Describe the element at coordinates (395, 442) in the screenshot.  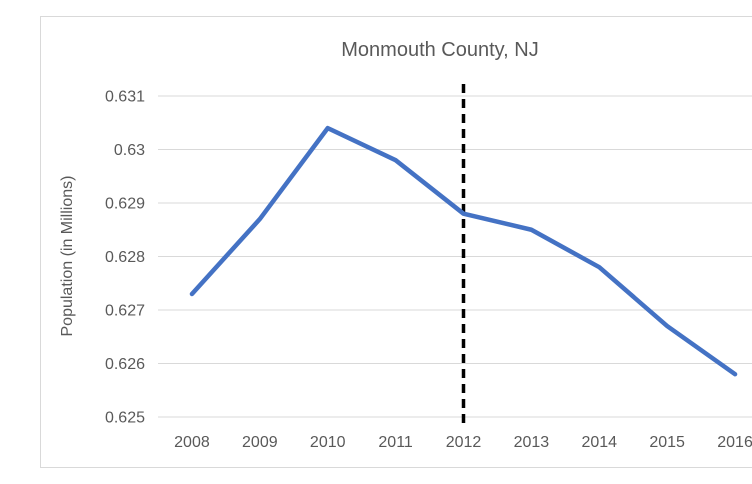
I see `x-tick-label: 2011` at that location.